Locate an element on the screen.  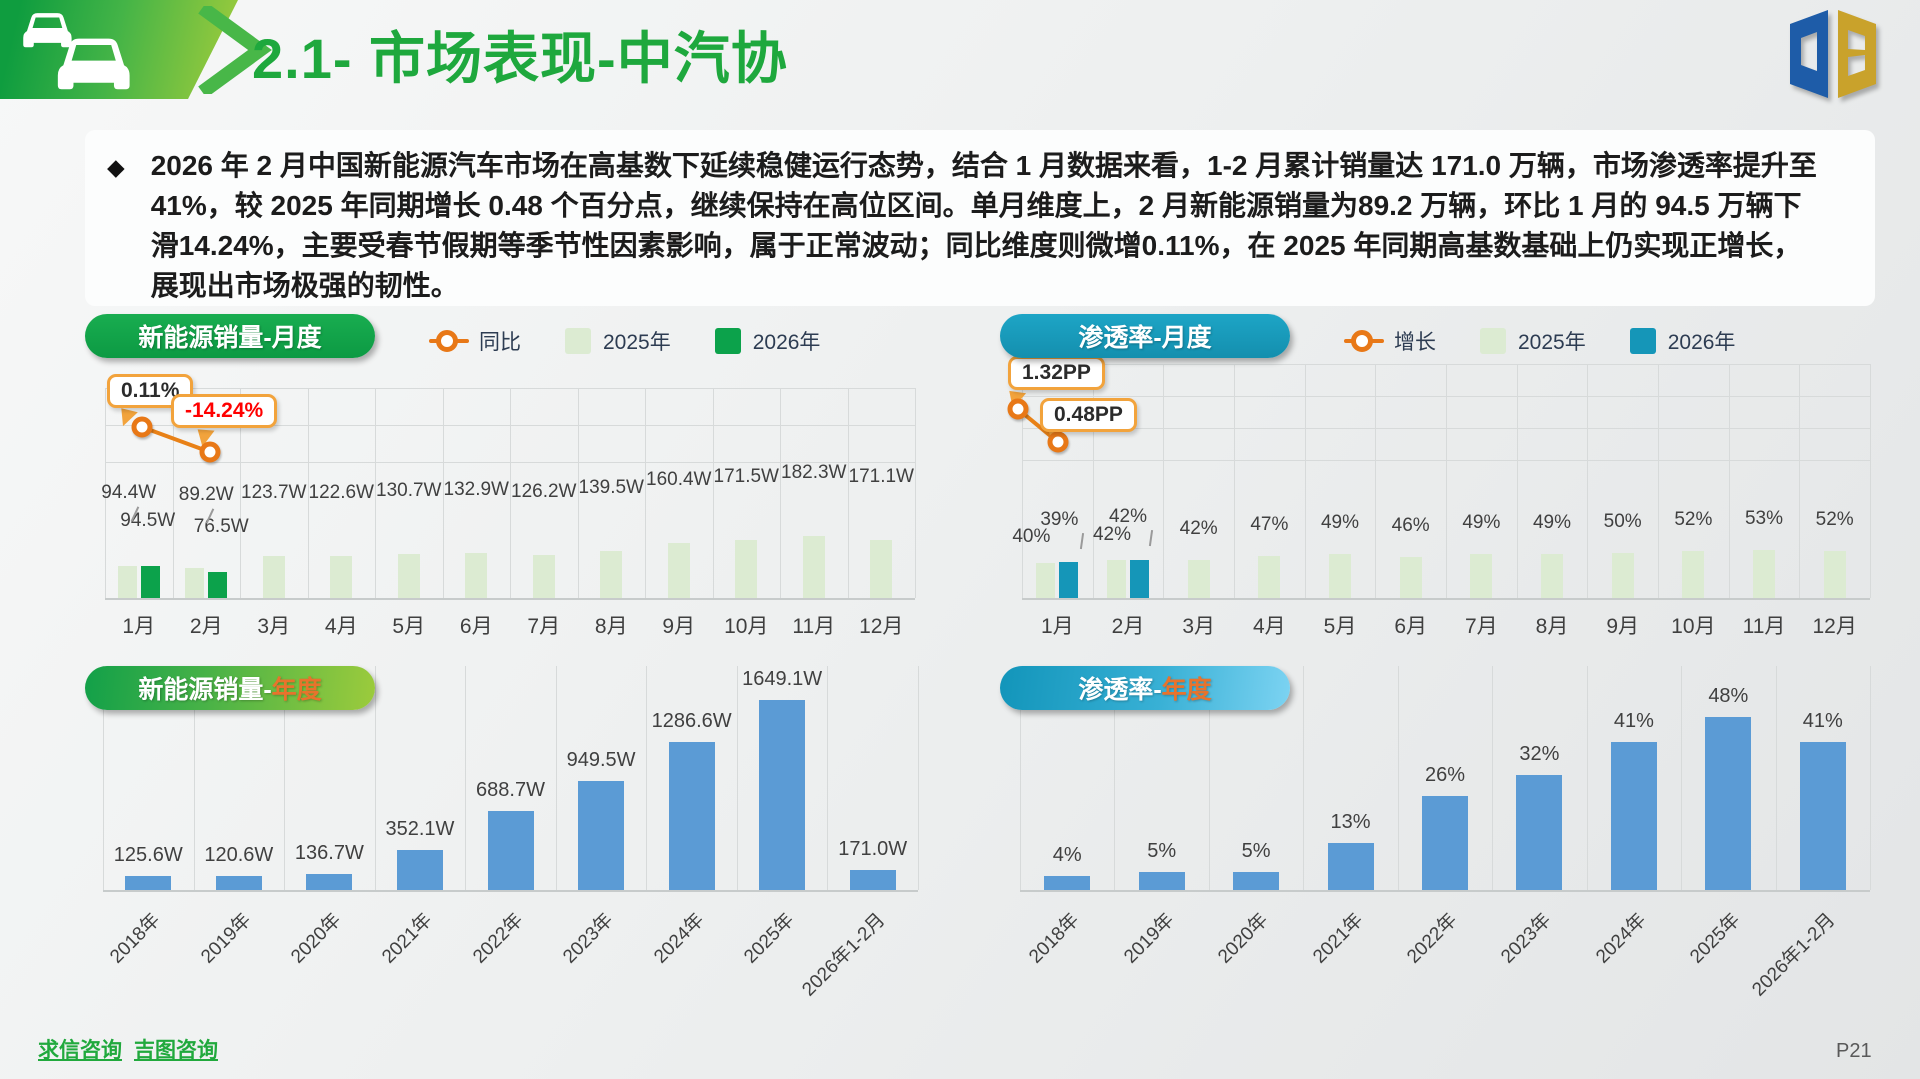
page-number: P21 is located at coordinates (1854, 1051).